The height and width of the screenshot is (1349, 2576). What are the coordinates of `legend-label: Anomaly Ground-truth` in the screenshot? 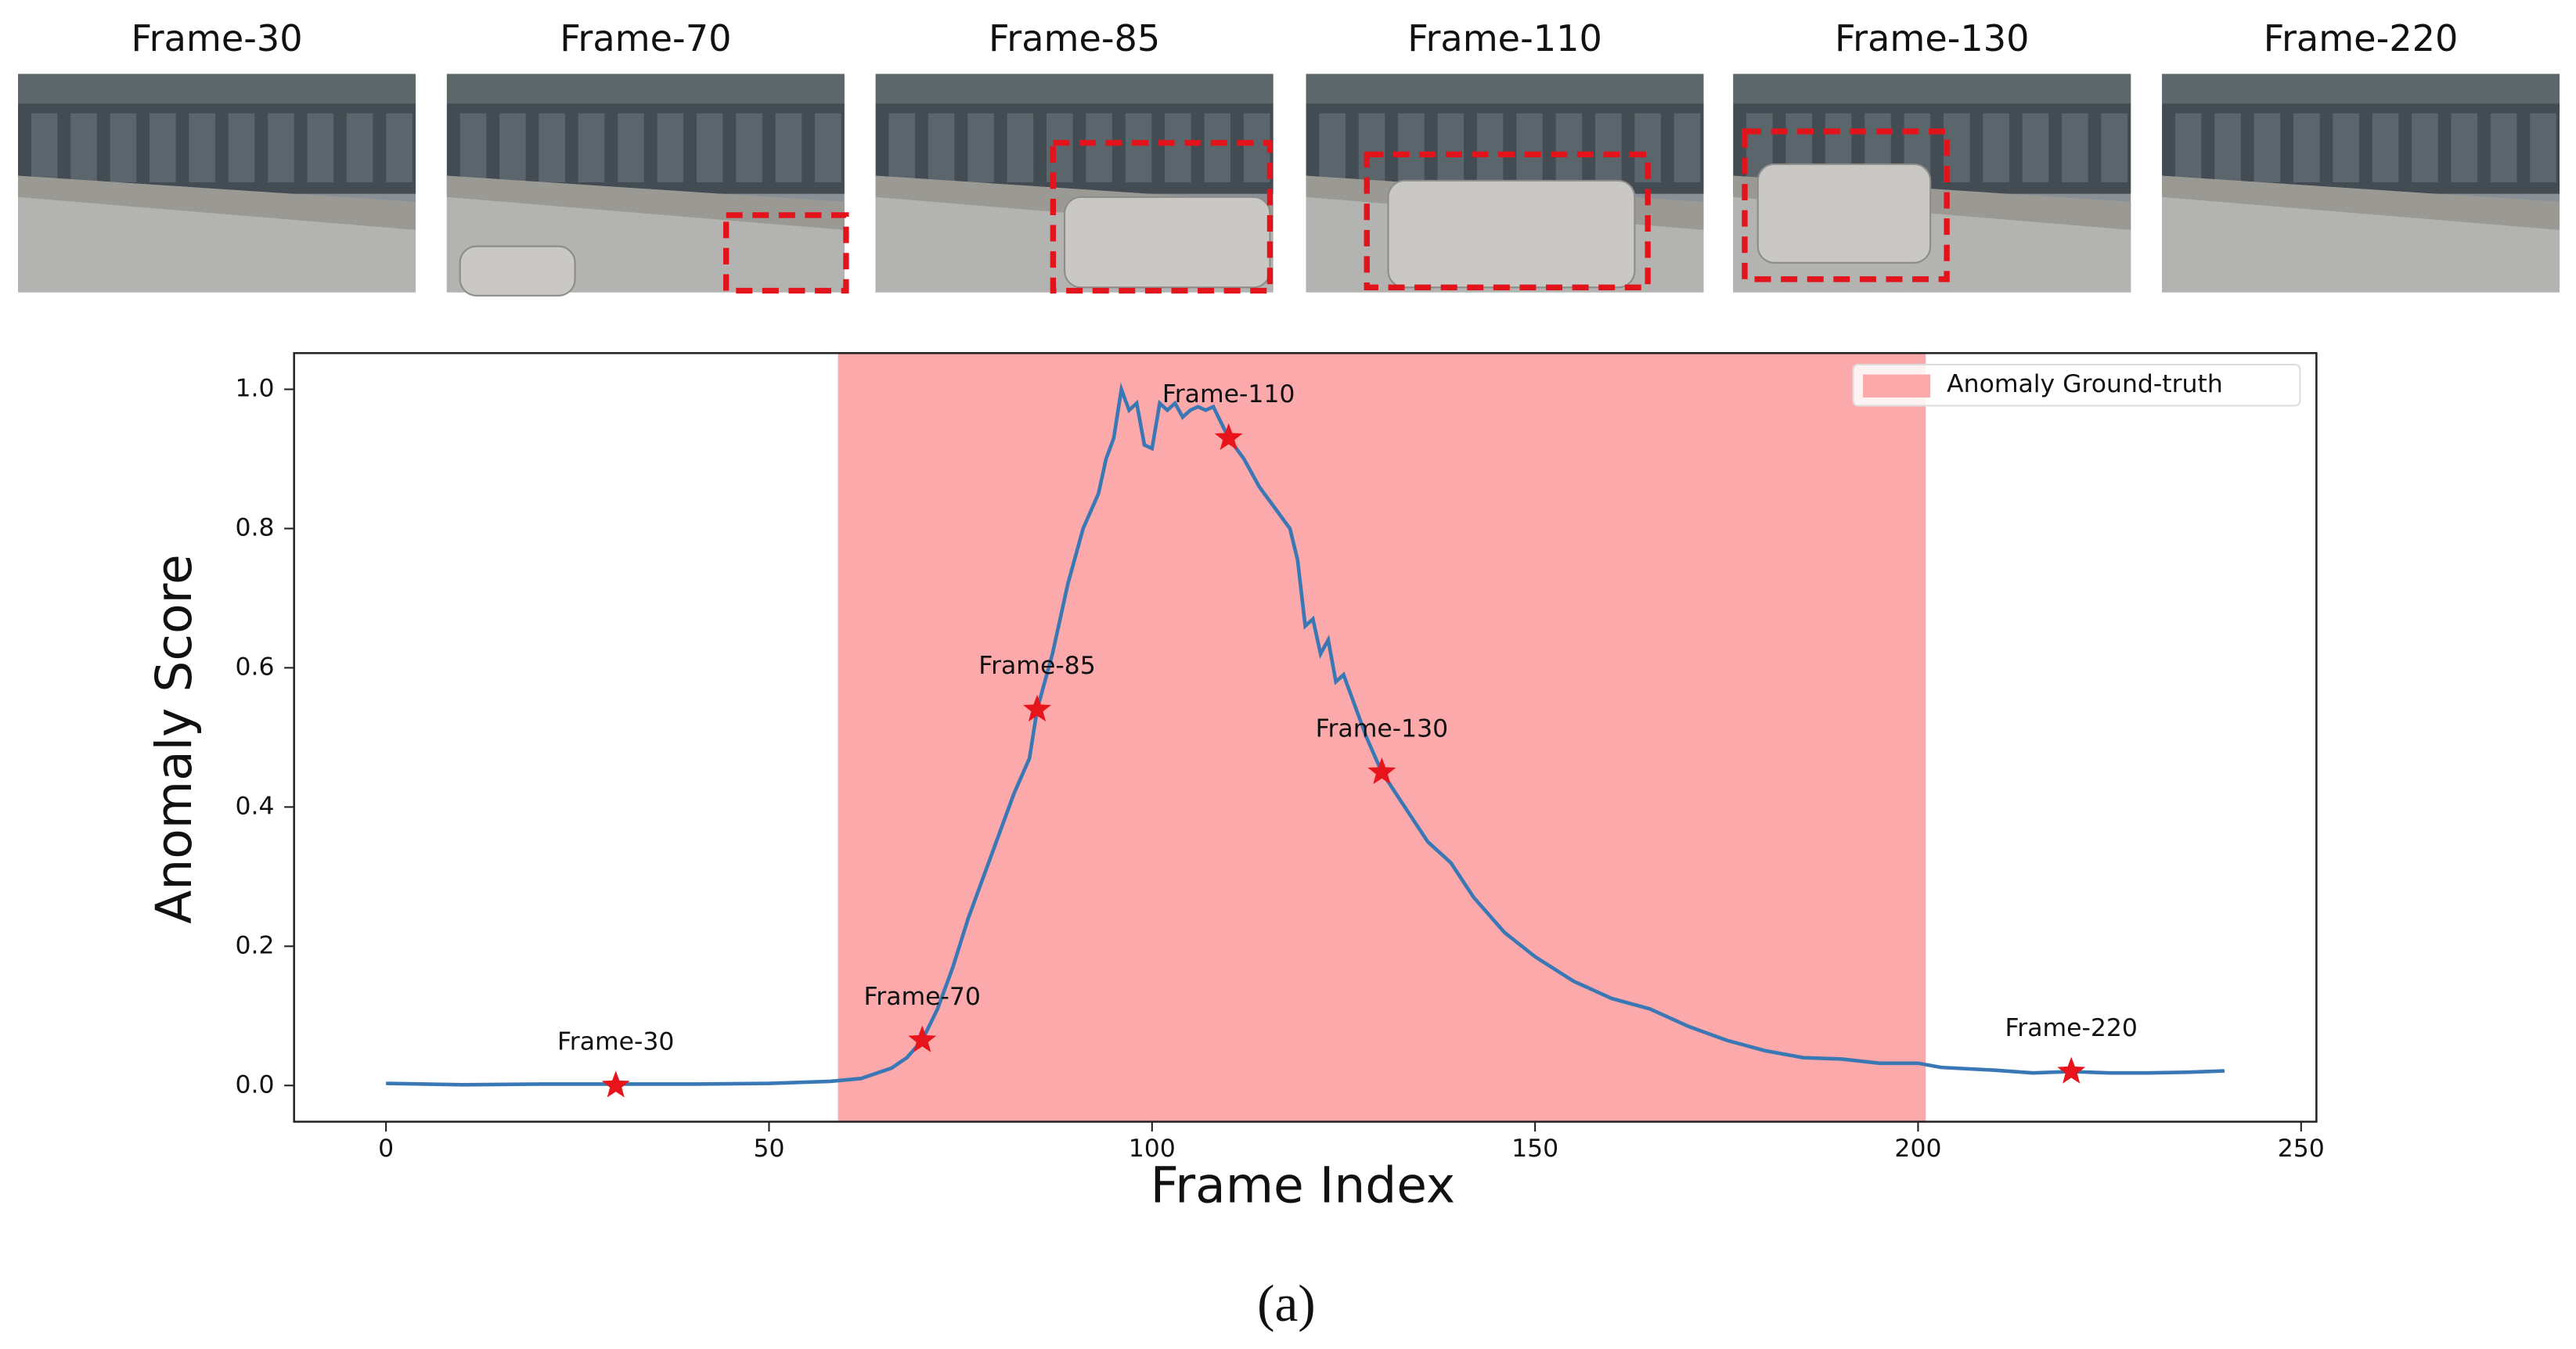 It's located at (2085, 384).